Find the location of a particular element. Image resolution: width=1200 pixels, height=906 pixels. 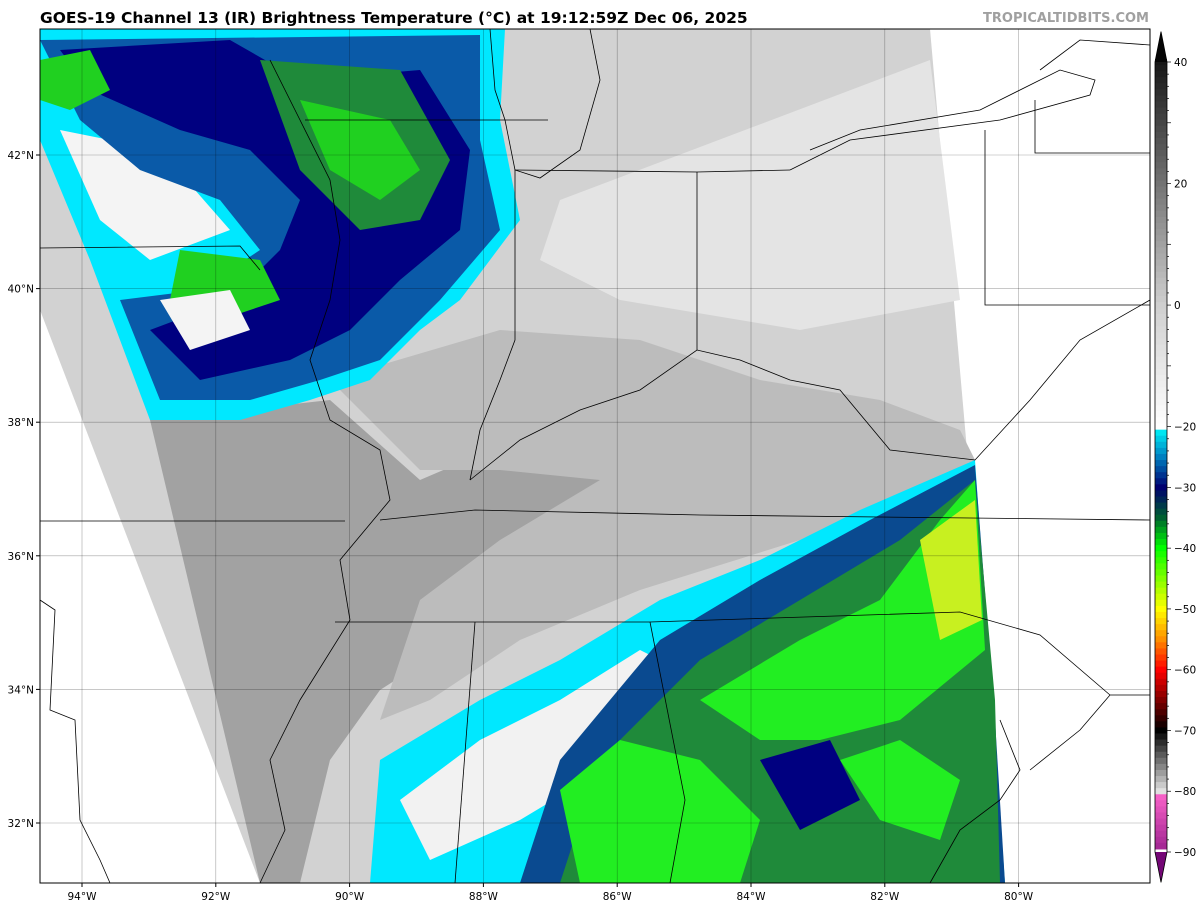

alabama-georgia-border is located at coordinates (667, 752).